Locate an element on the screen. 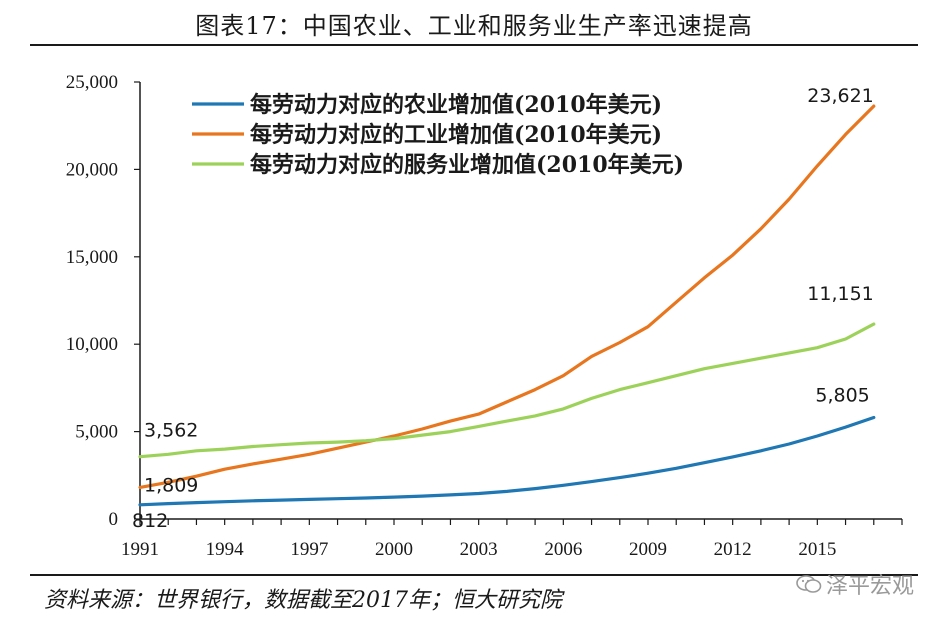 This screenshot has height=623, width=948. y-tick-label: 15,000 is located at coordinates (92, 257).